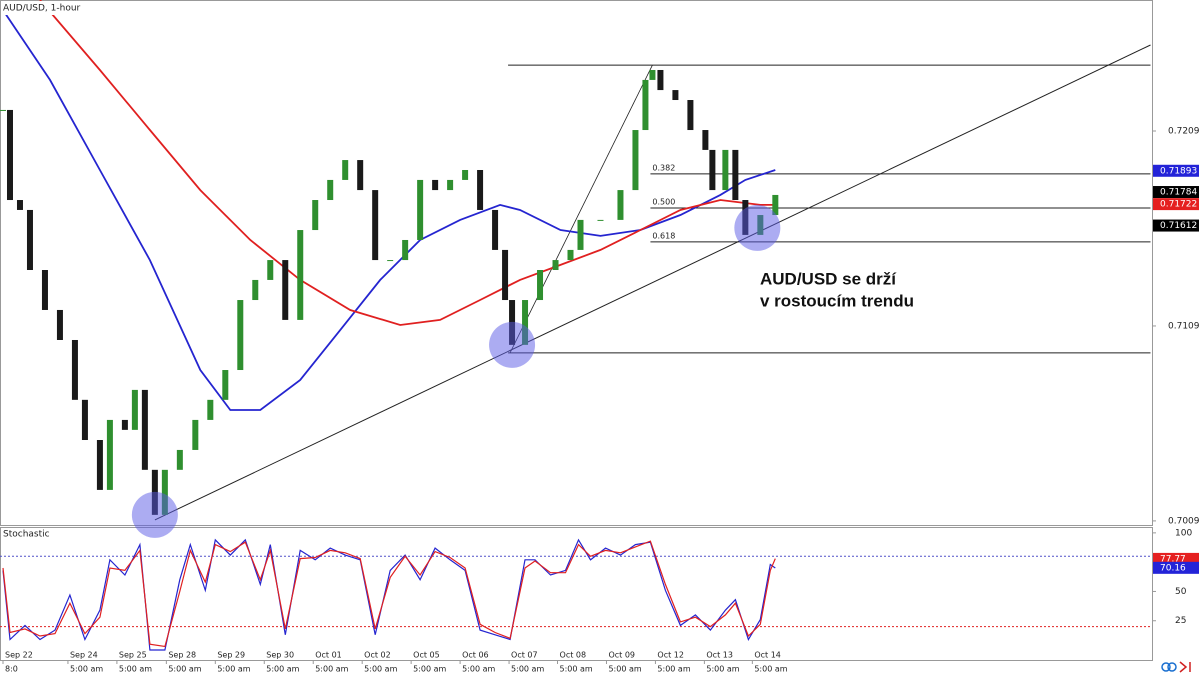 The height and width of the screenshot is (675, 1200). Describe the element at coordinates (663, 202) in the screenshot. I see `fib-level-label: 0.500` at that location.